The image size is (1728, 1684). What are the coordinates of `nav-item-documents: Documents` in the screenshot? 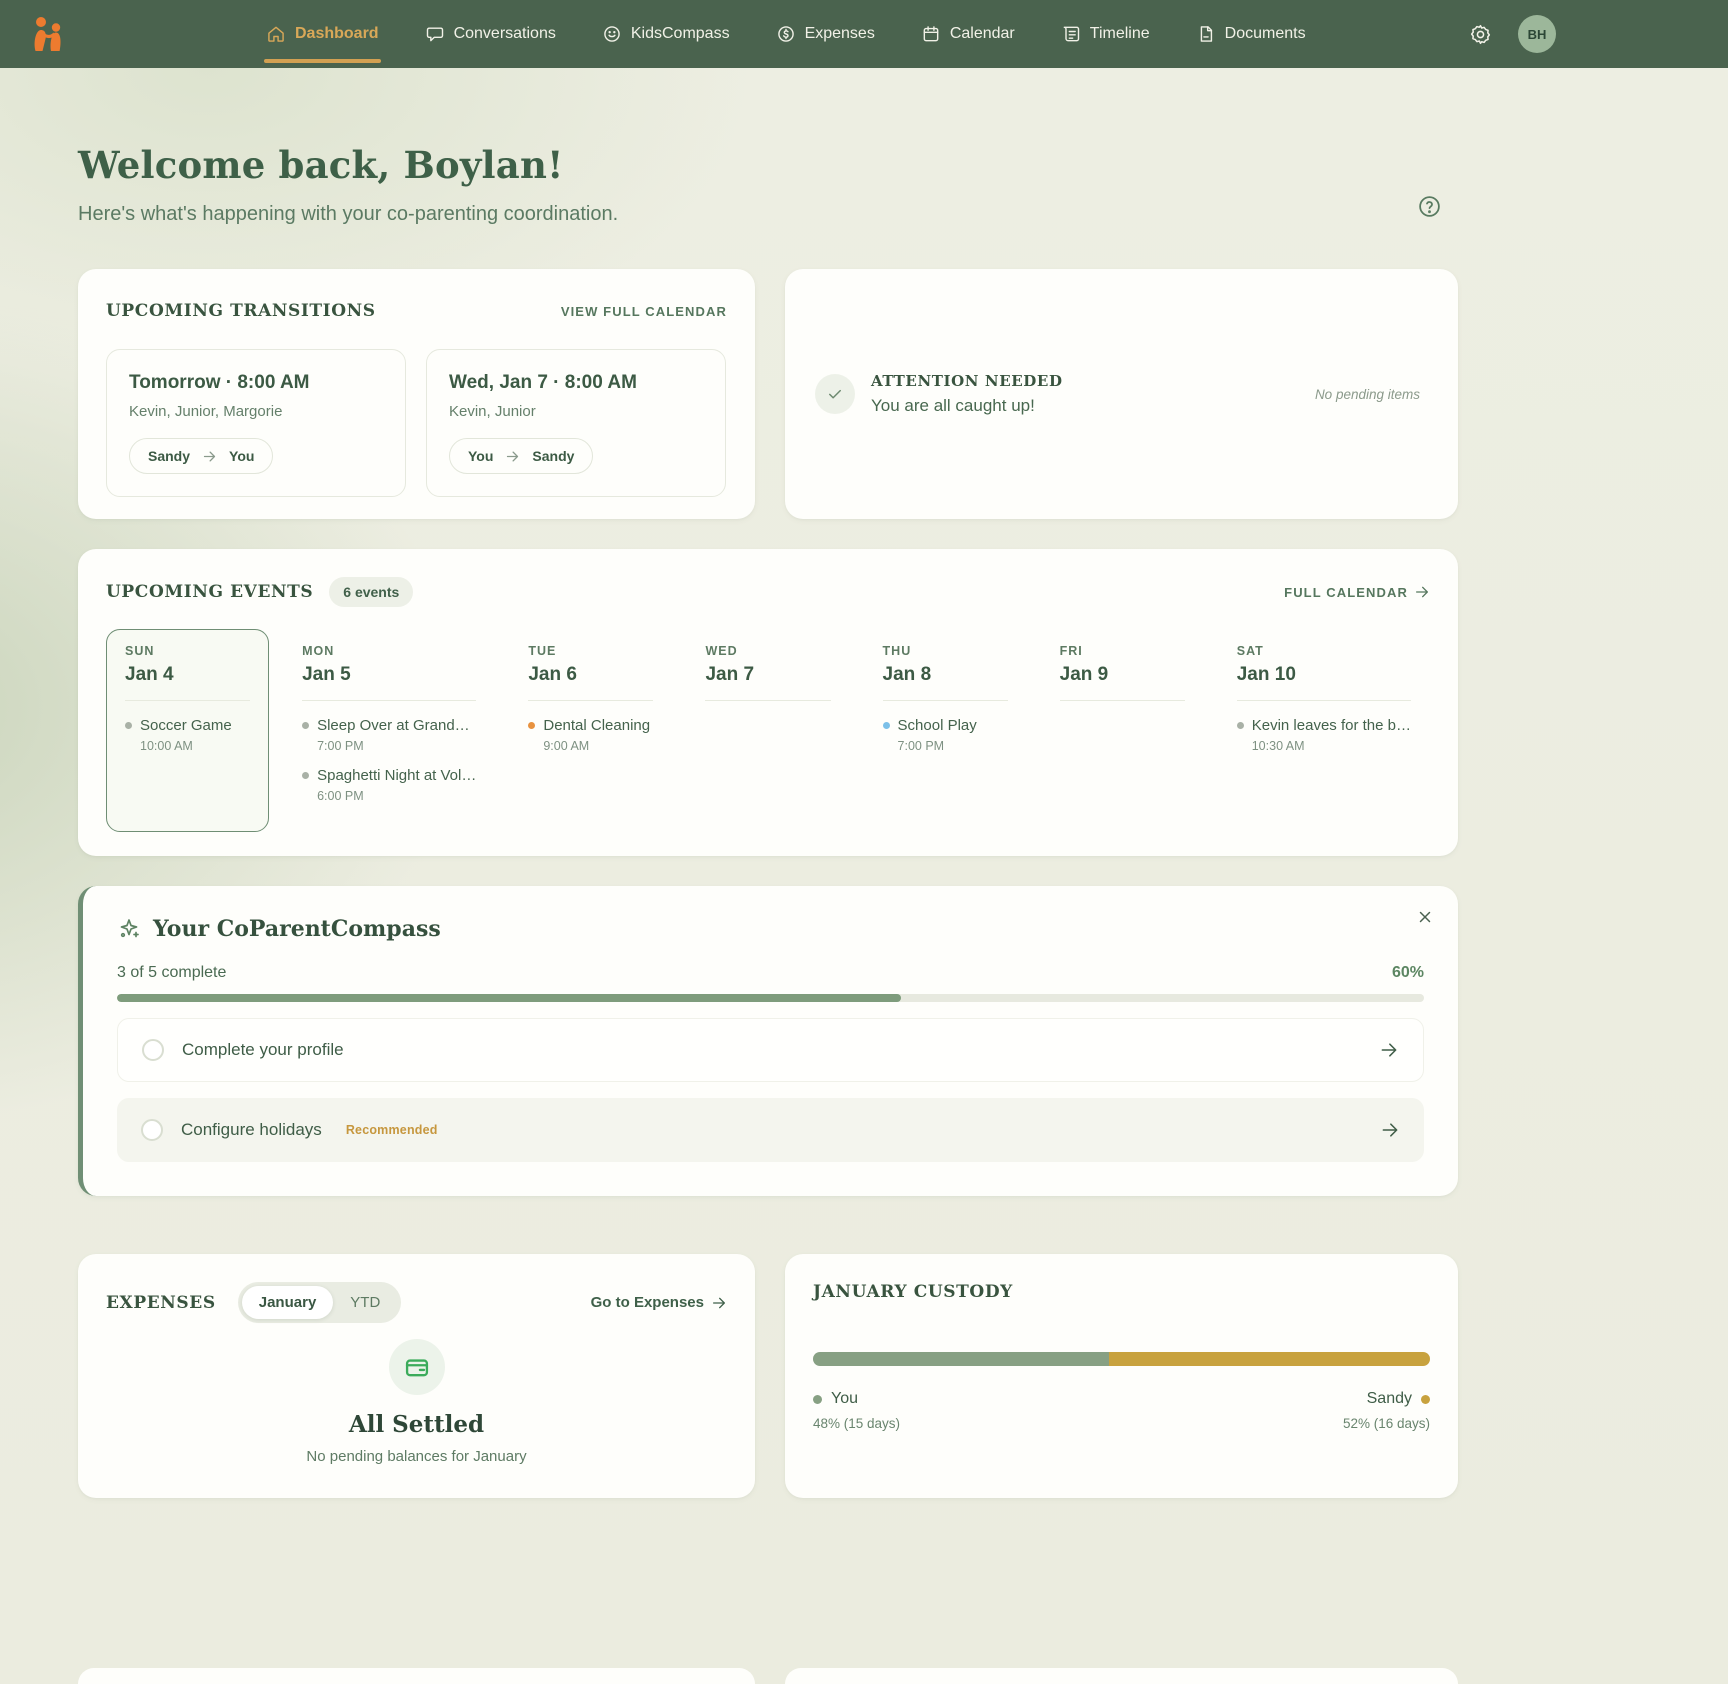 It's located at (1251, 34).